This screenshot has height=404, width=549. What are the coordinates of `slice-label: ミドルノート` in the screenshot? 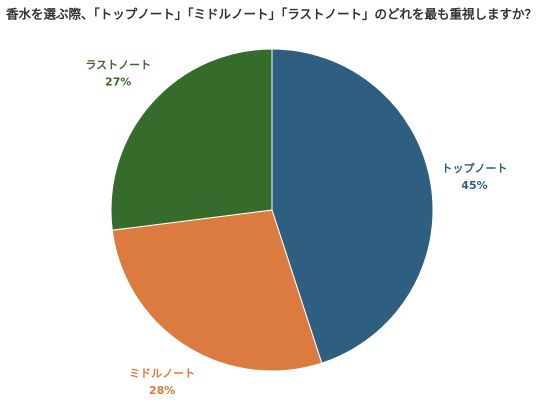 It's located at (162, 373).